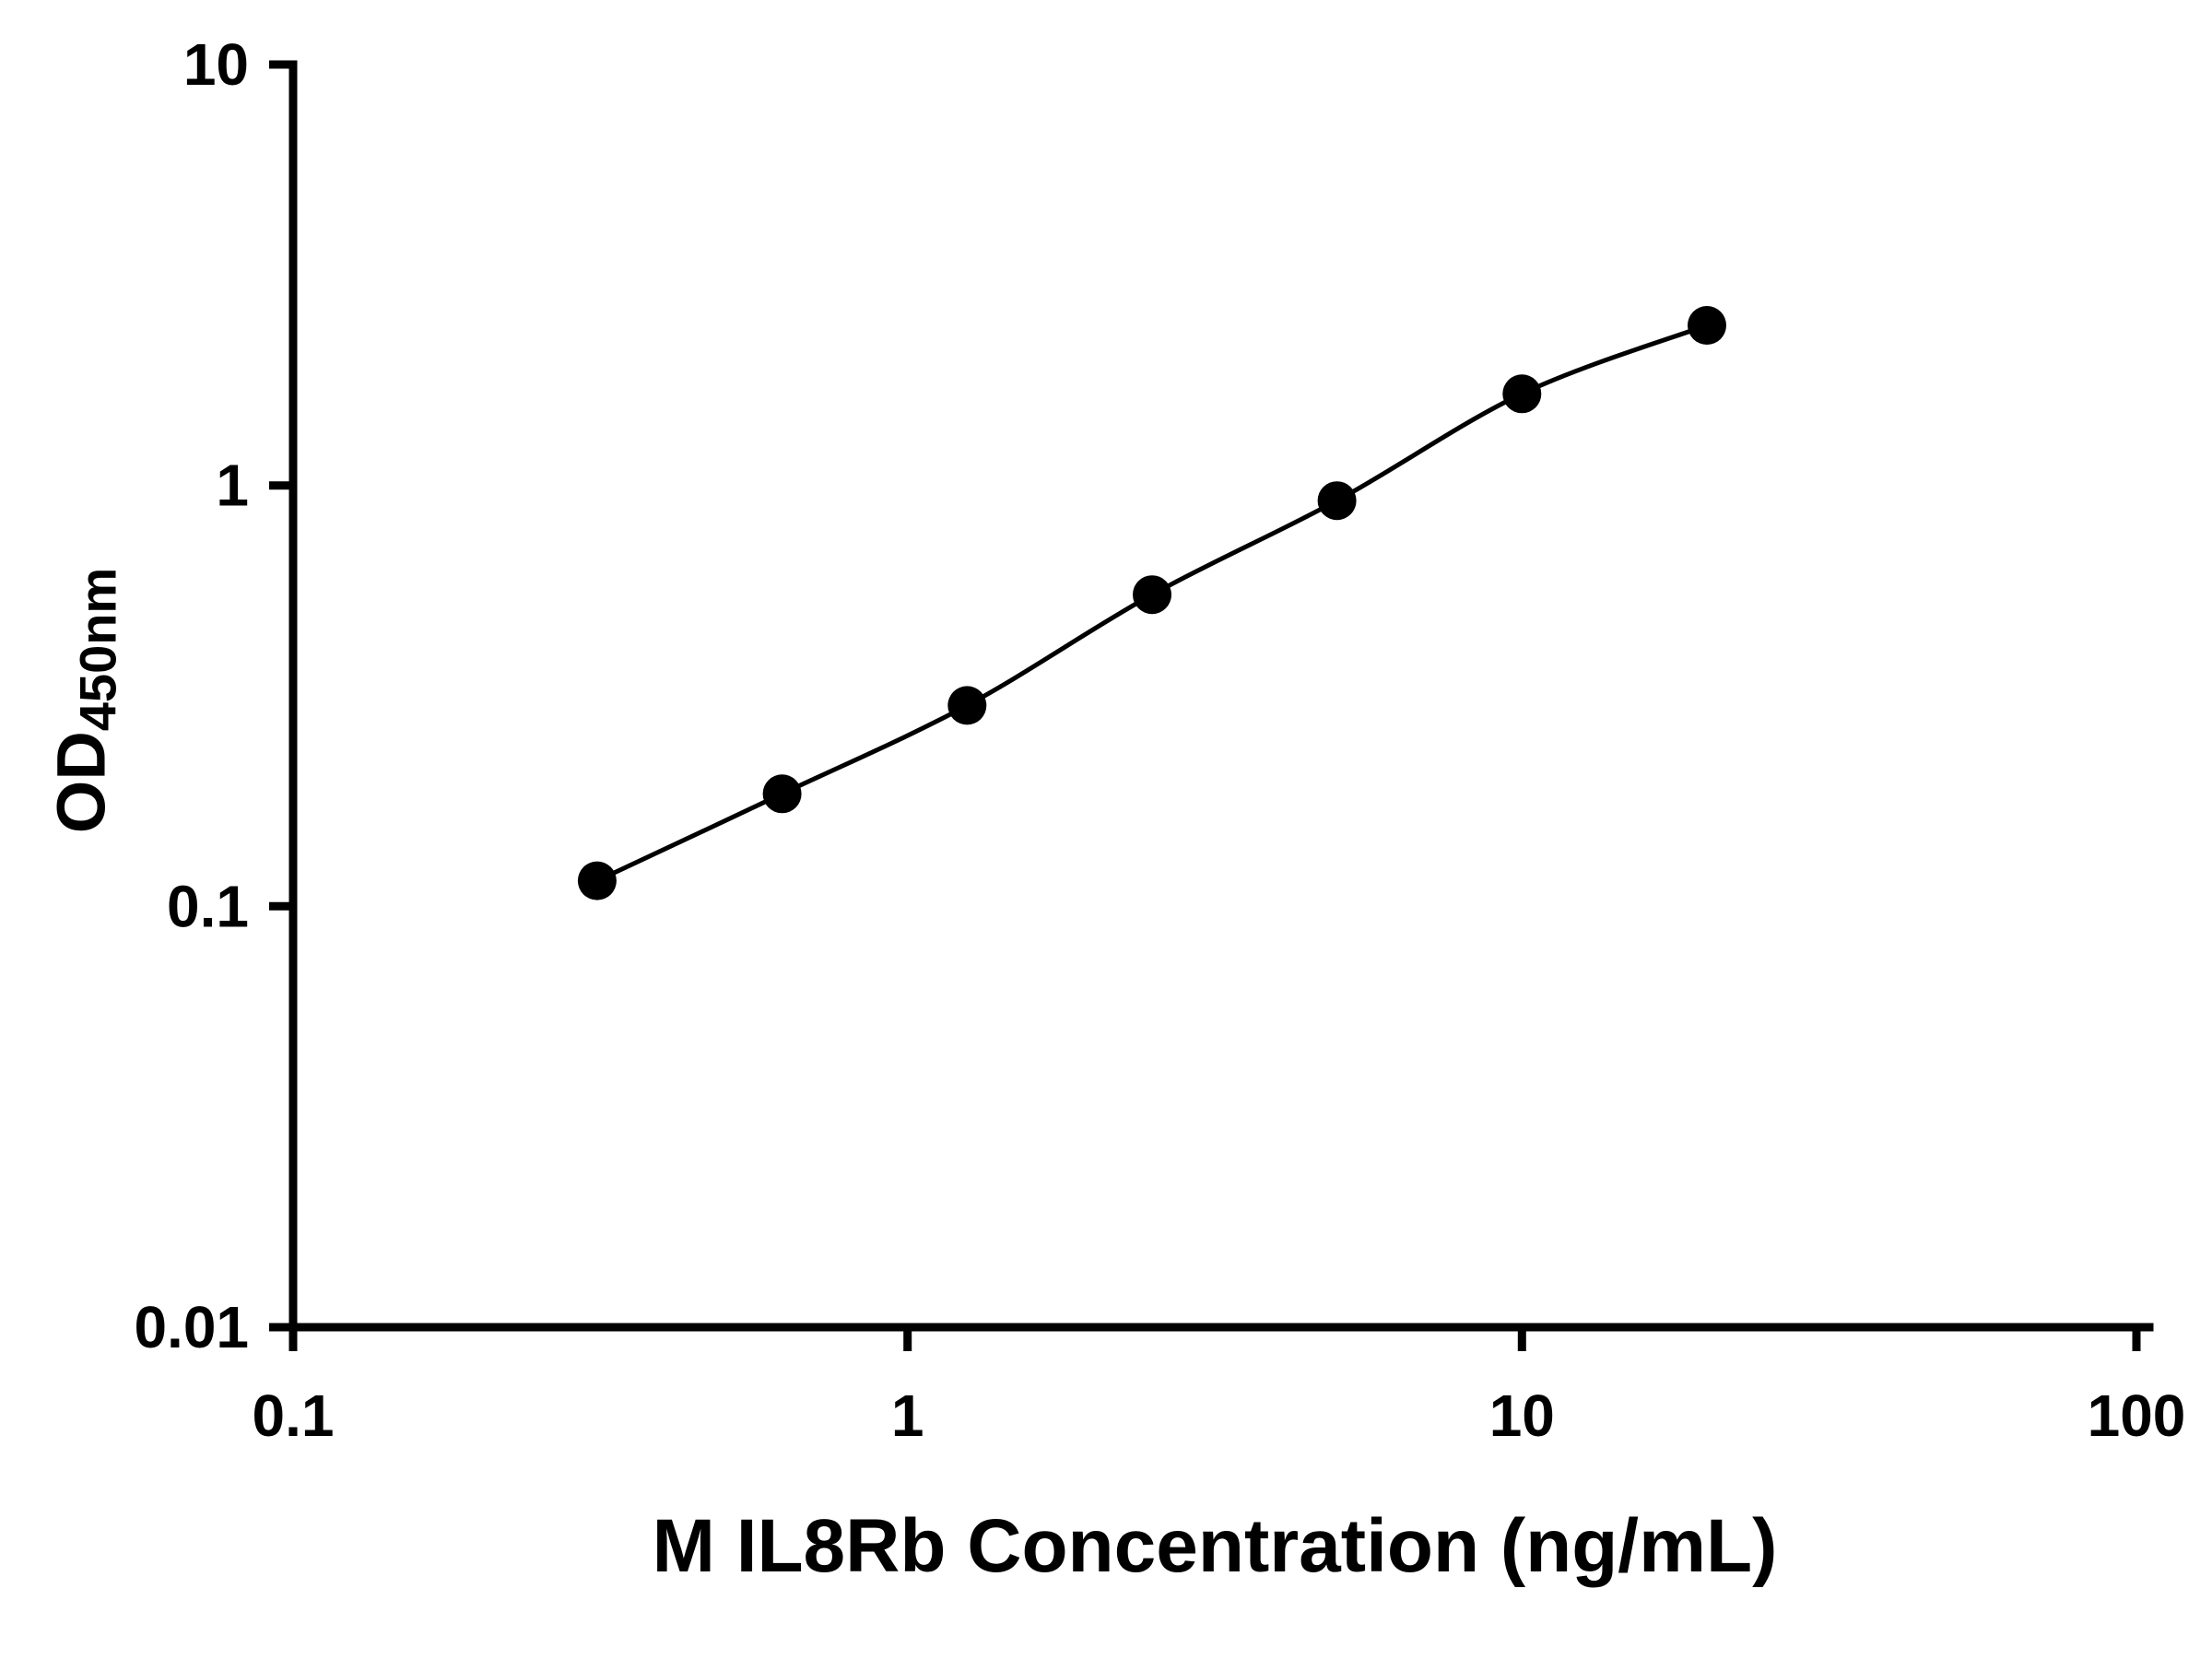  Describe the element at coordinates (191, 1327) in the screenshot. I see `y-tick-label: 0.01` at that location.